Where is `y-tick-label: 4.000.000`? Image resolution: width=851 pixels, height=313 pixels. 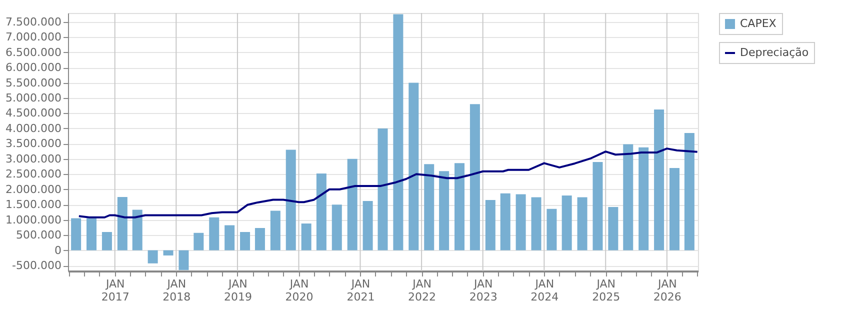 y-tick-label: 4.000.000 is located at coordinates (34, 128).